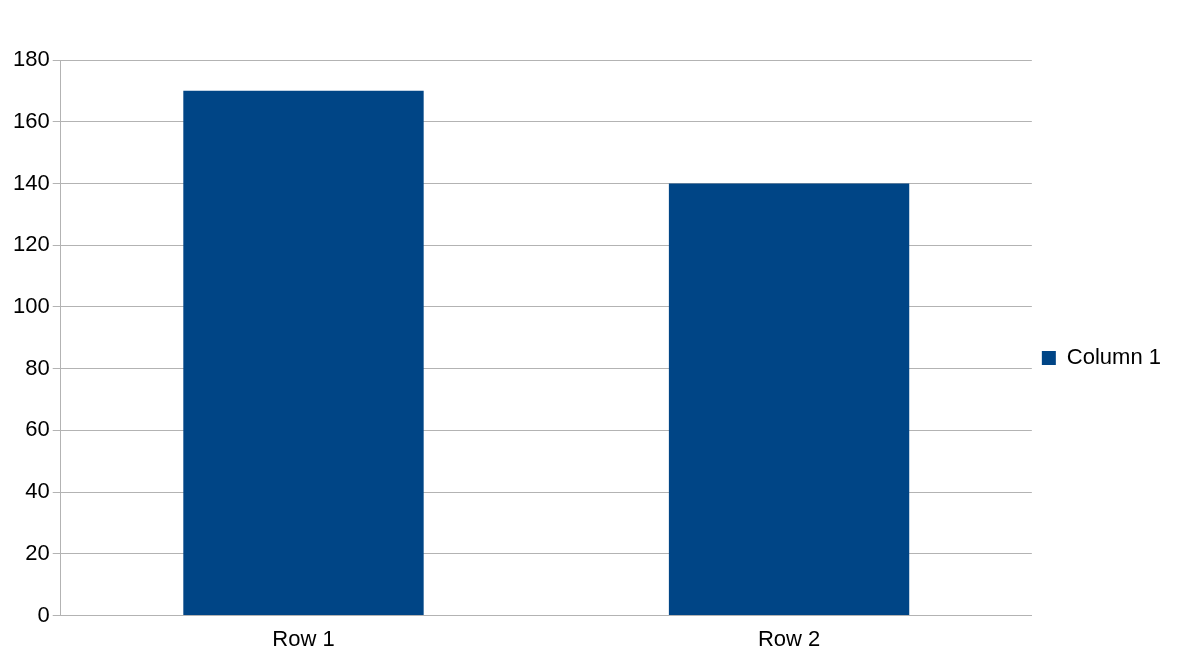 The height and width of the screenshot is (661, 1181). I want to click on y-tick-label: 60, so click(37, 429).